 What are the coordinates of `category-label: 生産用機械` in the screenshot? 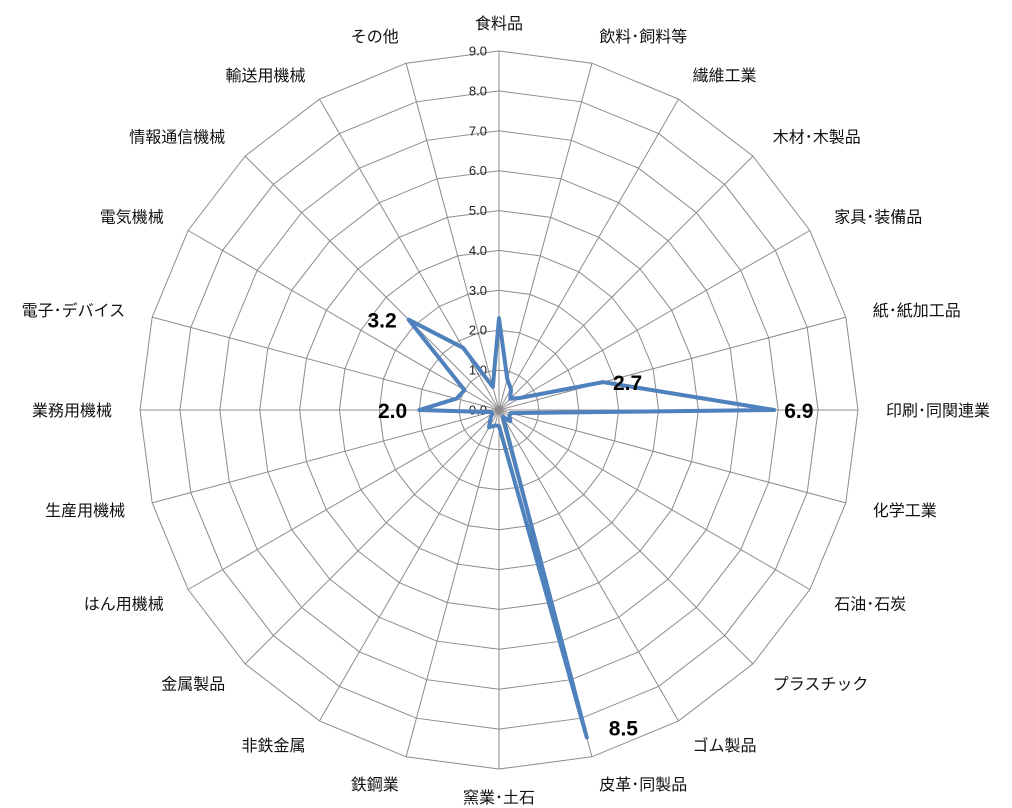 It's located at (85, 510).